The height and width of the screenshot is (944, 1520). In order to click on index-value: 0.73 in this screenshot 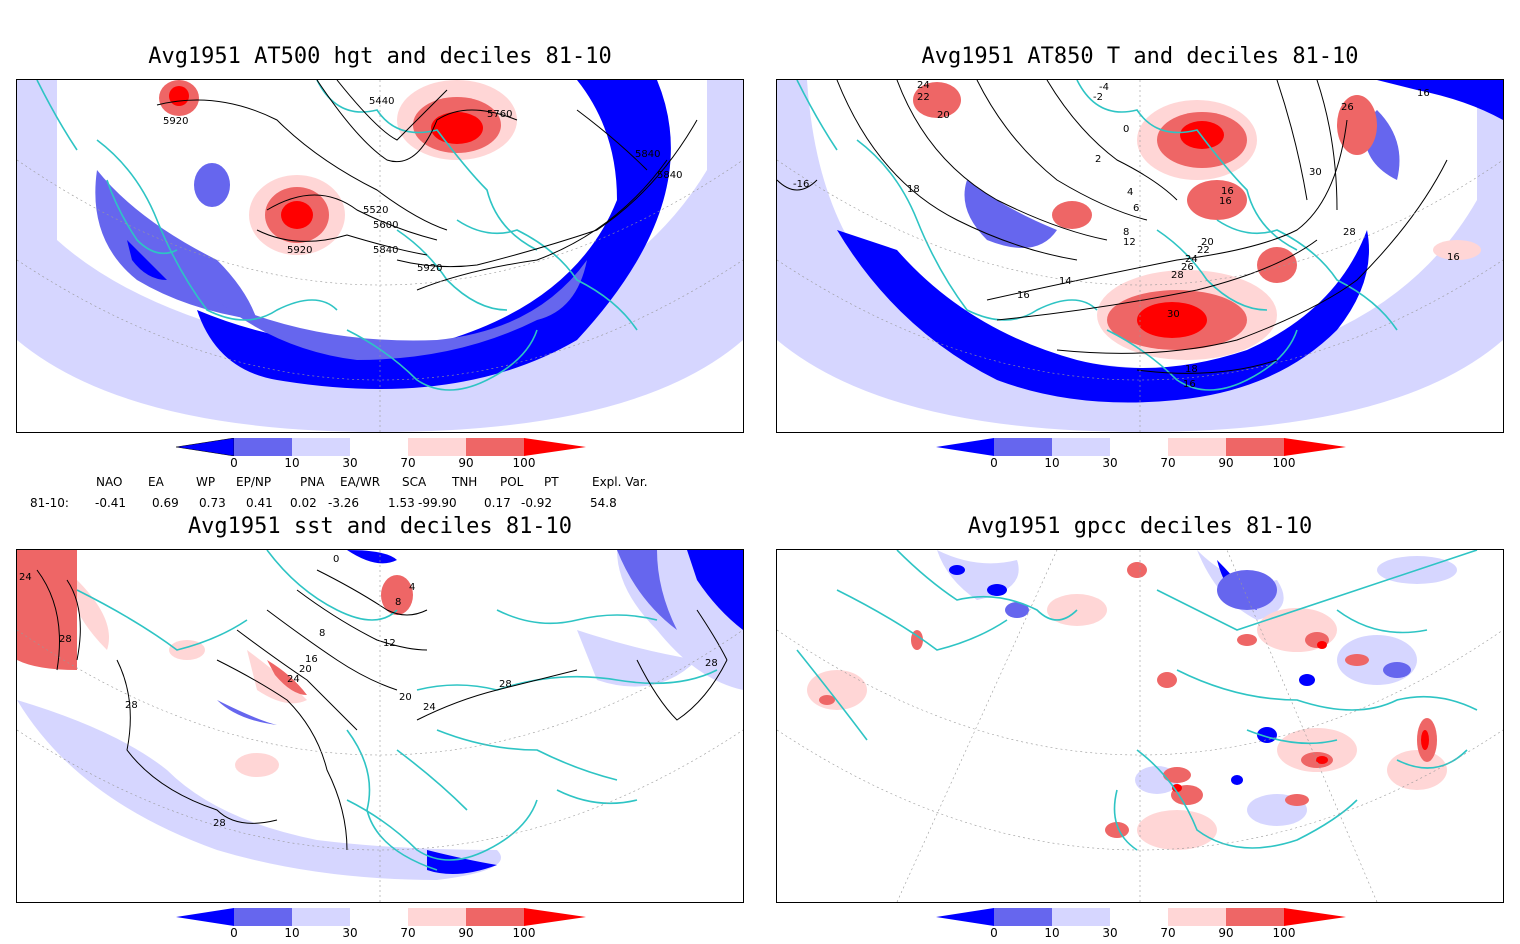, I will do `click(212, 503)`.